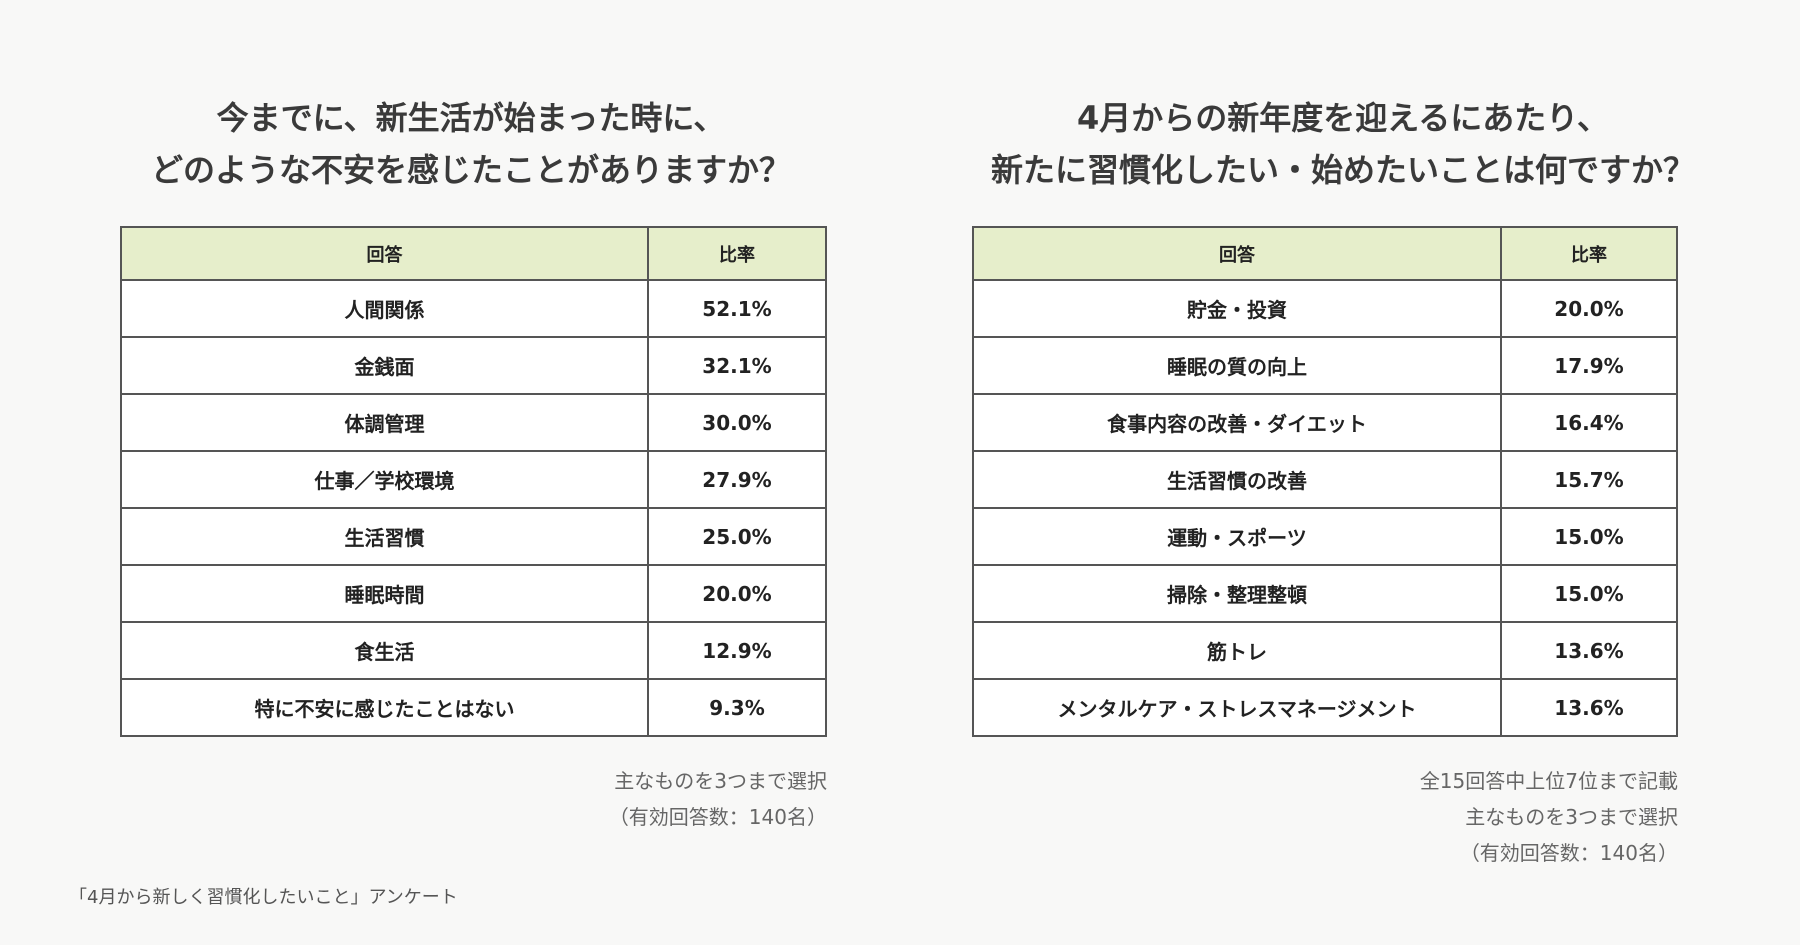 This screenshot has height=945, width=1800. I want to click on answer-cell: 人間関係, so click(384, 308).